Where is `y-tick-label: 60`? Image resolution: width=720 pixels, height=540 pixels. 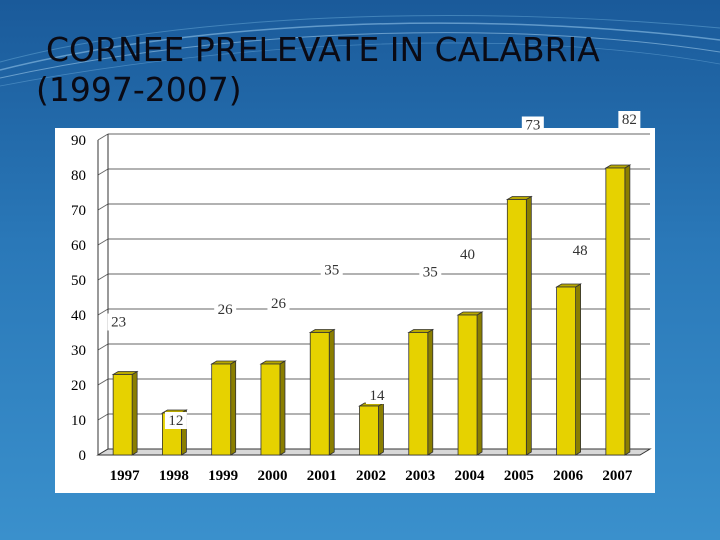
y-tick-label: 60 is located at coordinates (78, 246).